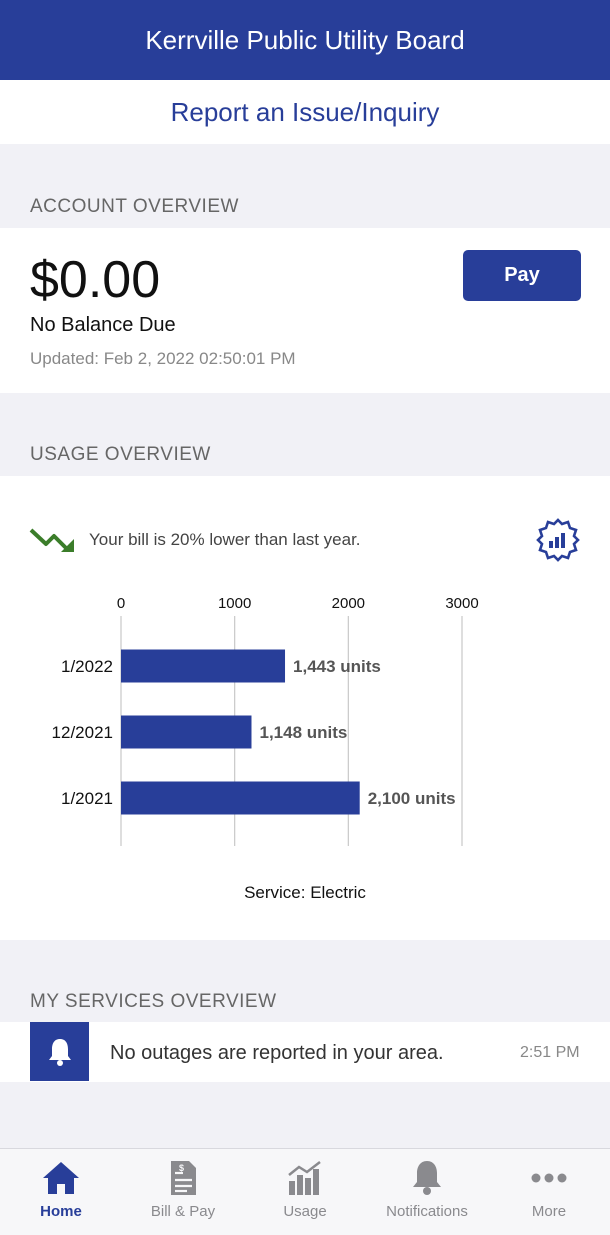  Describe the element at coordinates (348, 603) in the screenshot. I see `chart-x-tick-label: 2000` at that location.